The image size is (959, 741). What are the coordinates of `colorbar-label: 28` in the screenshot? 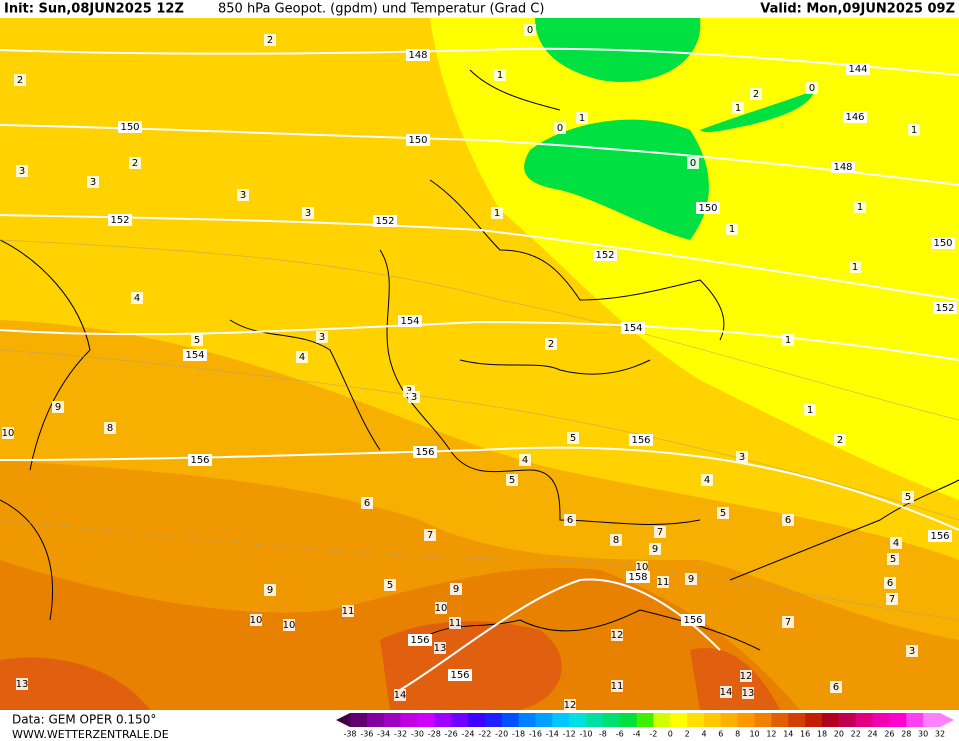 It's located at (906, 734).